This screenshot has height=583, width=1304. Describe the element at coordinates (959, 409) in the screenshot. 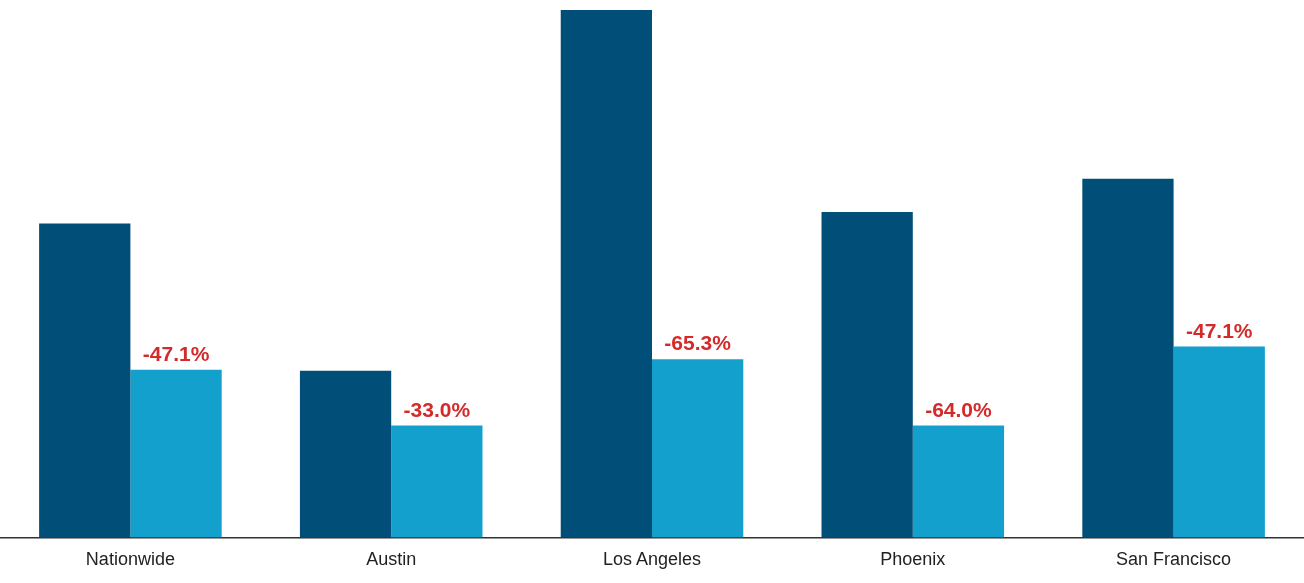

I see `annotation: -64.0%` at that location.